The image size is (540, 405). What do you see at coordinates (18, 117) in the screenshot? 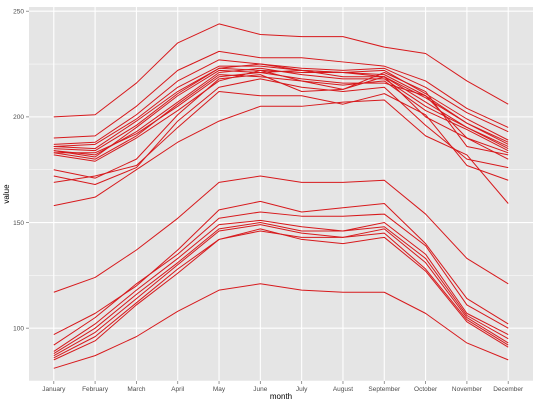
I see `y-tick-label: 200` at bounding box center [18, 117].